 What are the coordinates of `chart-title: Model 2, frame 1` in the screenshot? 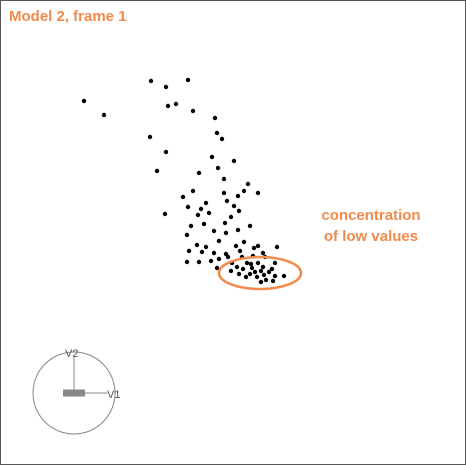 It's located at (68, 16).